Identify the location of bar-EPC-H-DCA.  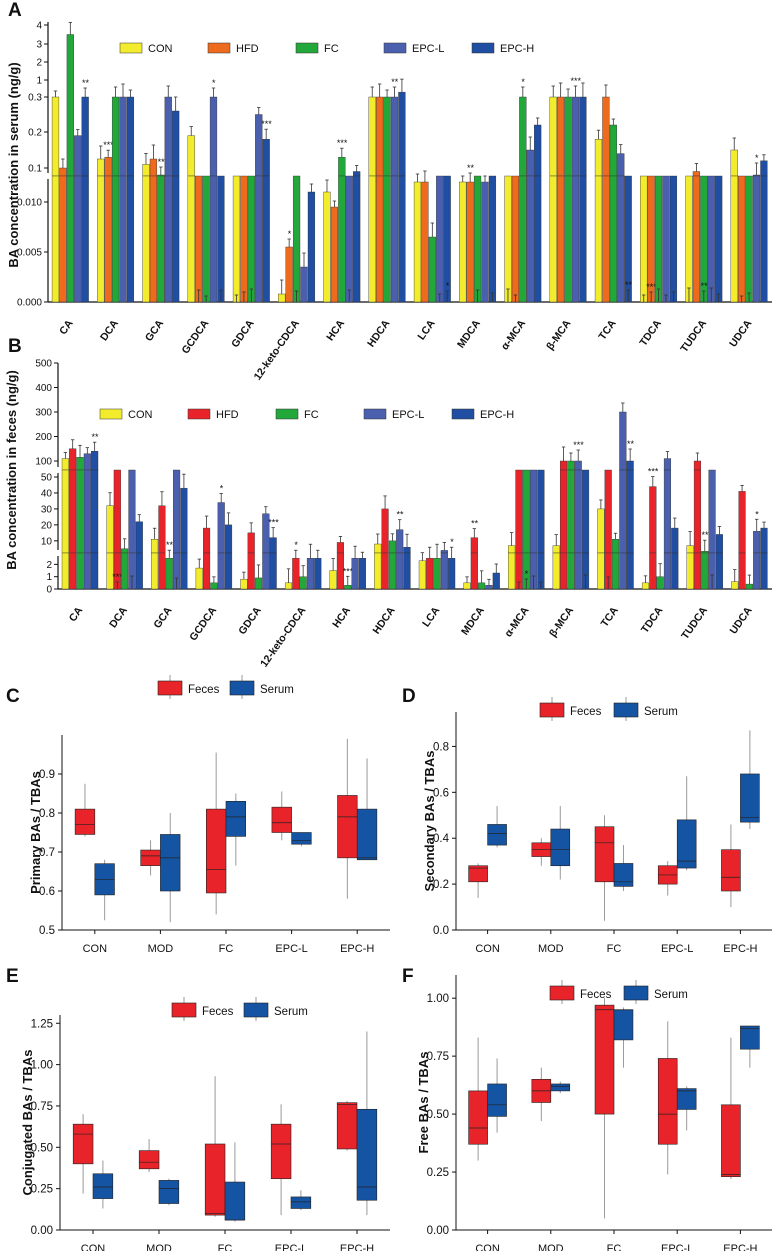
(139, 571).